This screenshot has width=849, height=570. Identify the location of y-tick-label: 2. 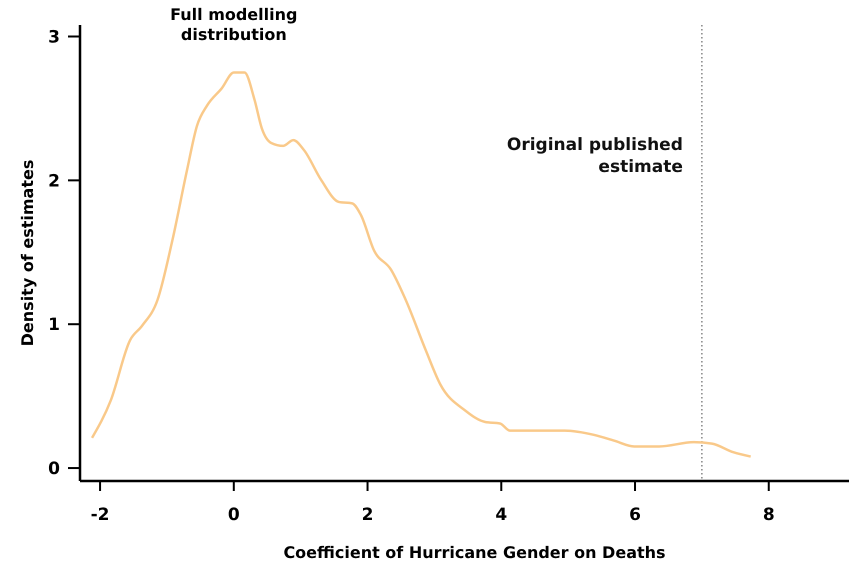
(54, 181).